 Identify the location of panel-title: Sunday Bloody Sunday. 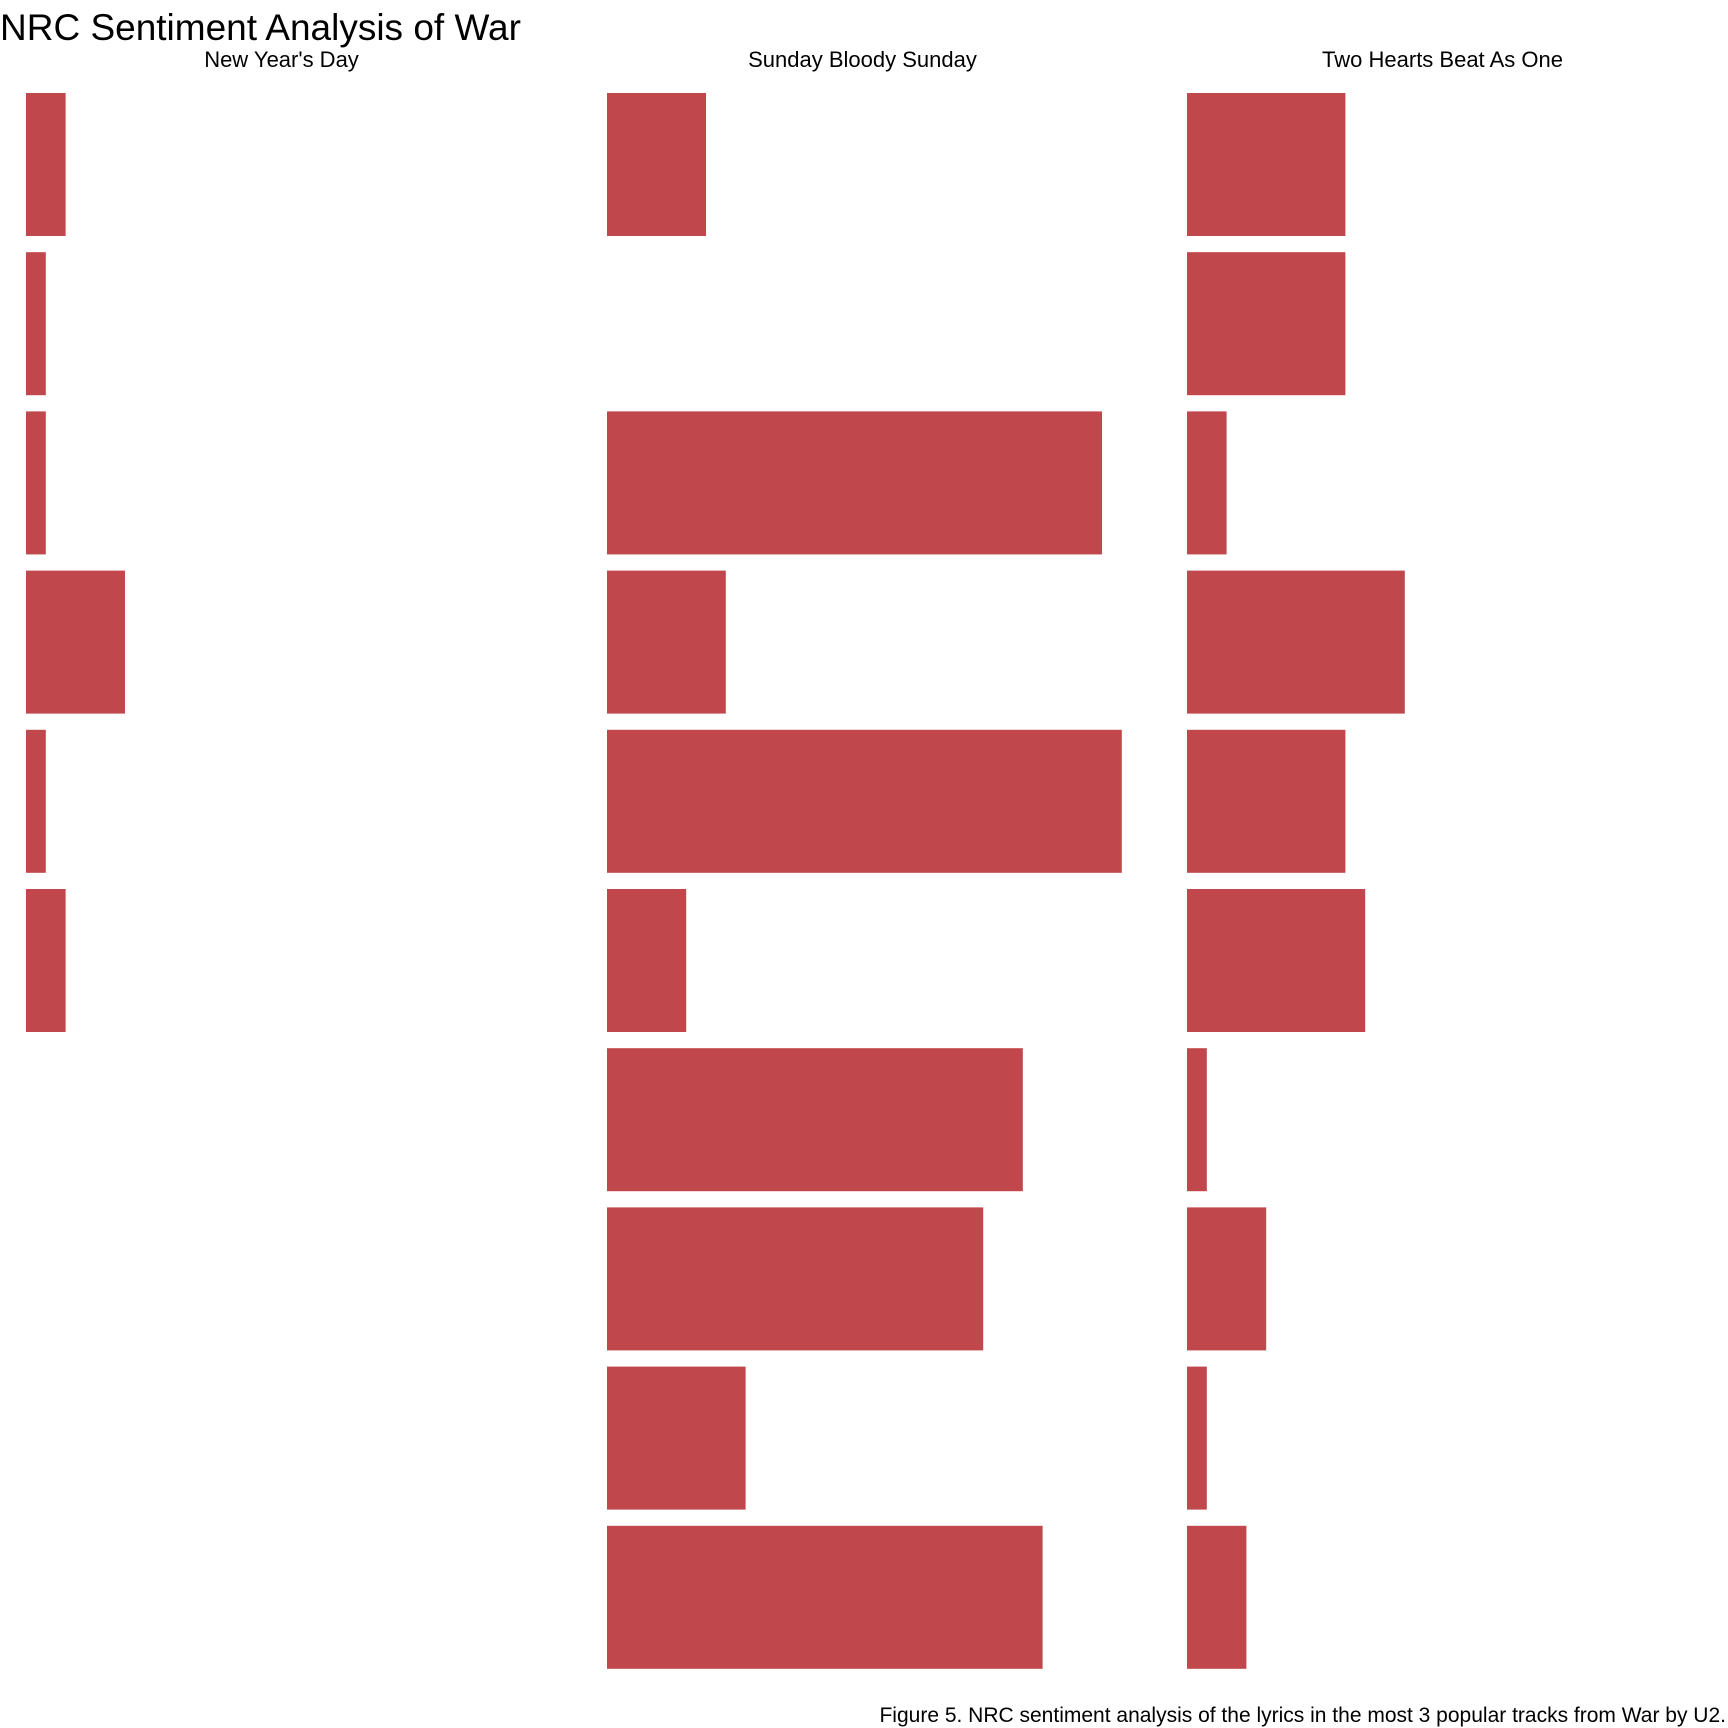
(862, 59).